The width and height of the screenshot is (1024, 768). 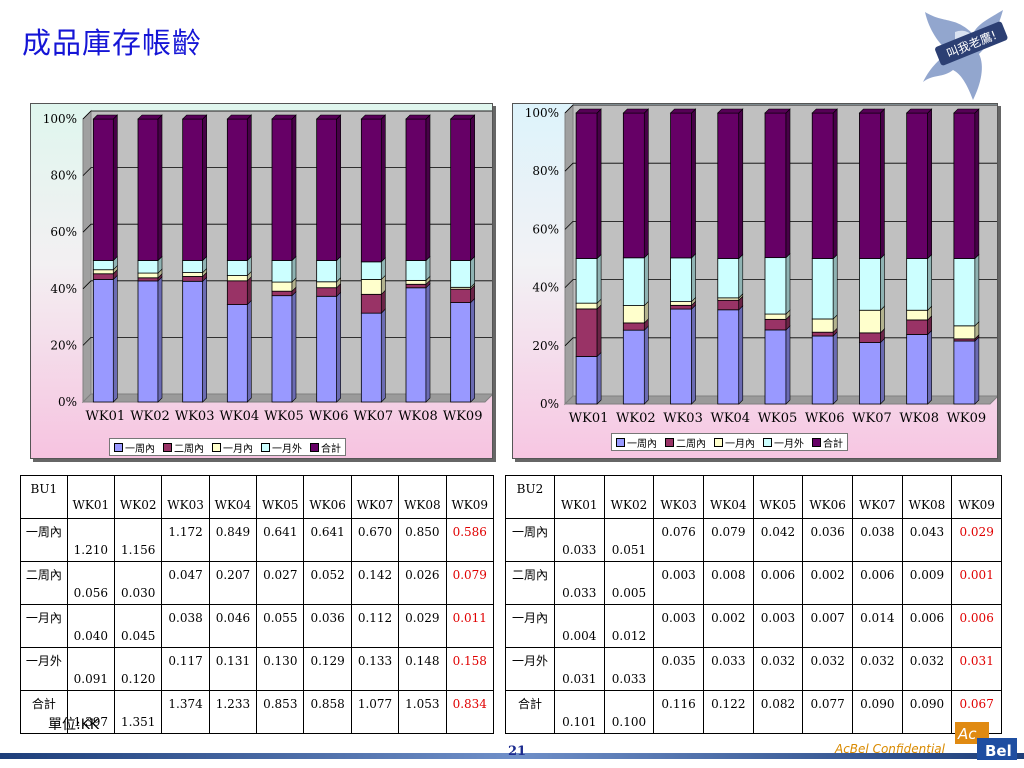 I want to click on table-cell: 0.033, so click(x=728, y=669).